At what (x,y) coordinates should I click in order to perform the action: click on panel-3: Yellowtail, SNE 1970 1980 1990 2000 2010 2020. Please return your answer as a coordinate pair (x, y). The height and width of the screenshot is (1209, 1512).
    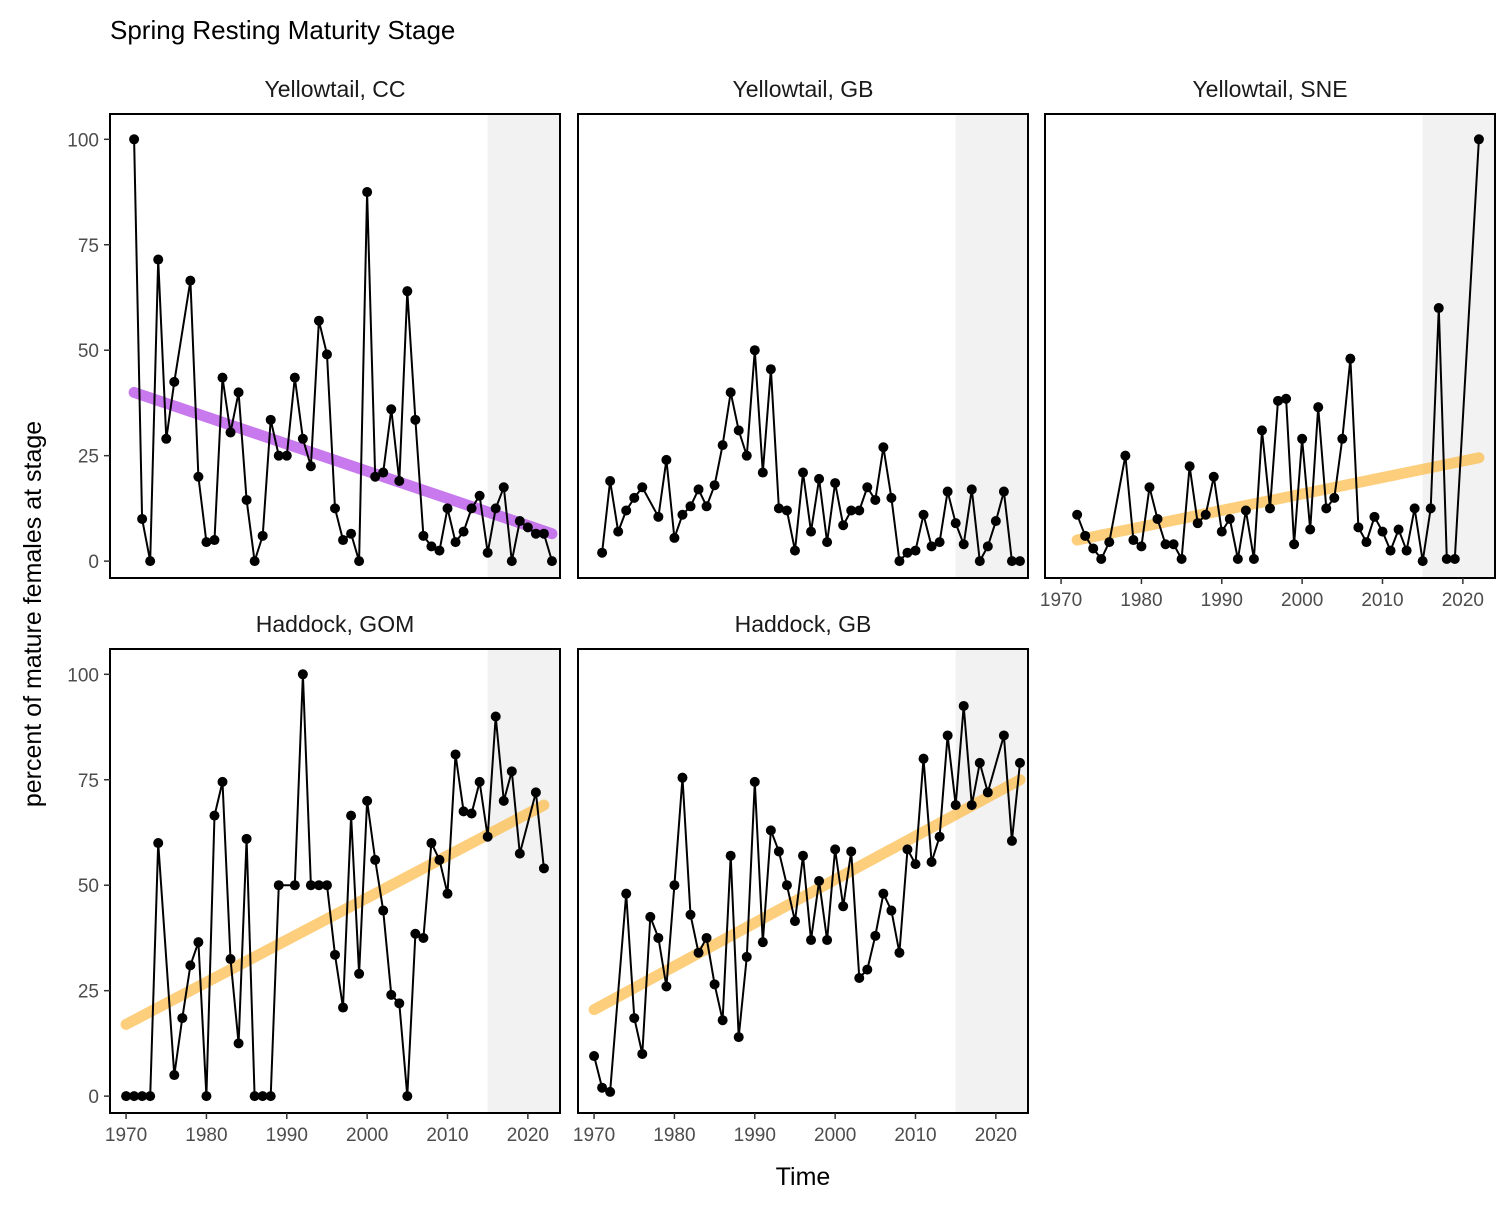
    Looking at the image, I should click on (1268, 343).